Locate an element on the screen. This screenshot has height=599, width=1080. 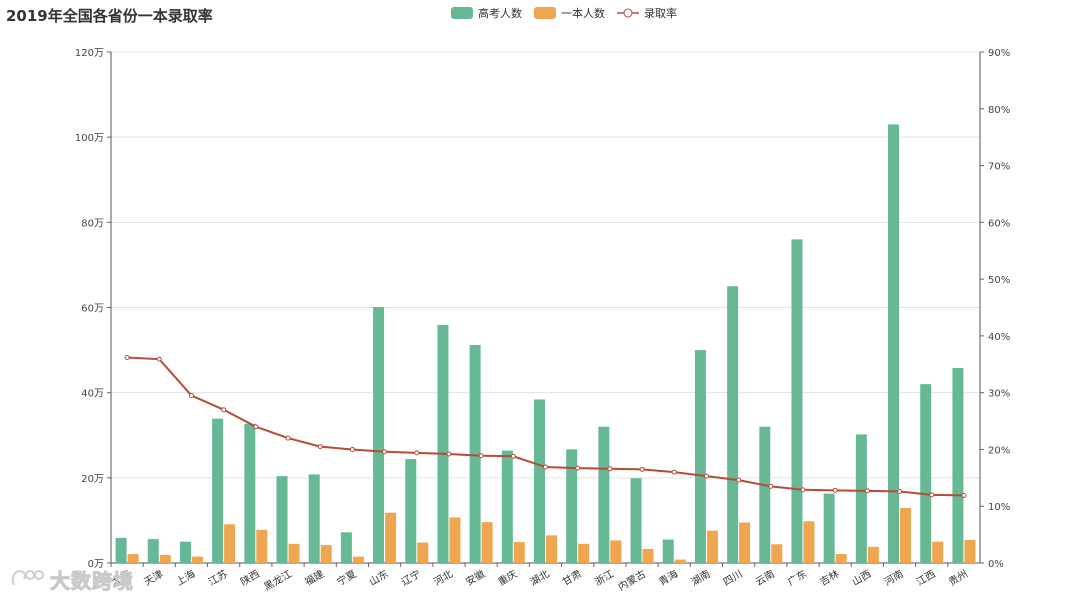
left-axis-tick-label: 100万 is located at coordinates (89, 138).